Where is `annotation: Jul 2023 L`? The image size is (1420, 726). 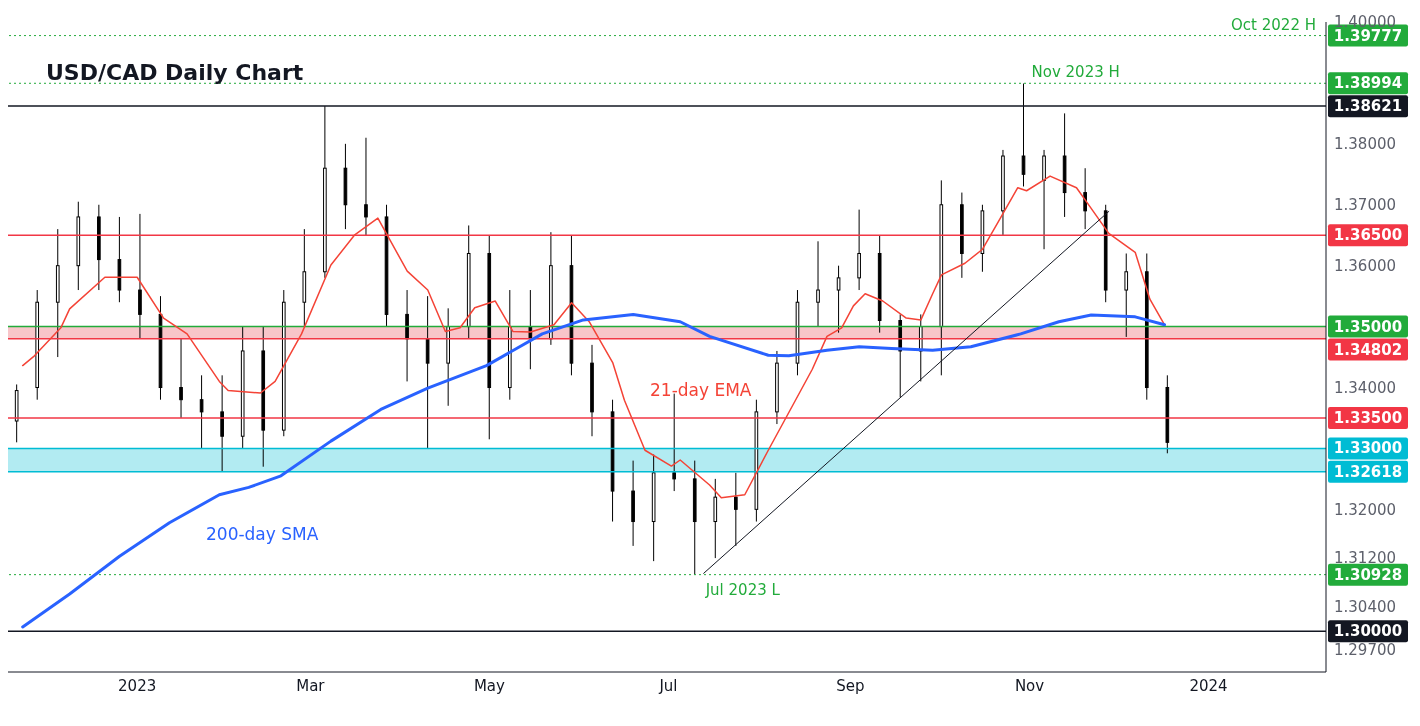
annotation: Jul 2023 L is located at coordinates (742, 589).